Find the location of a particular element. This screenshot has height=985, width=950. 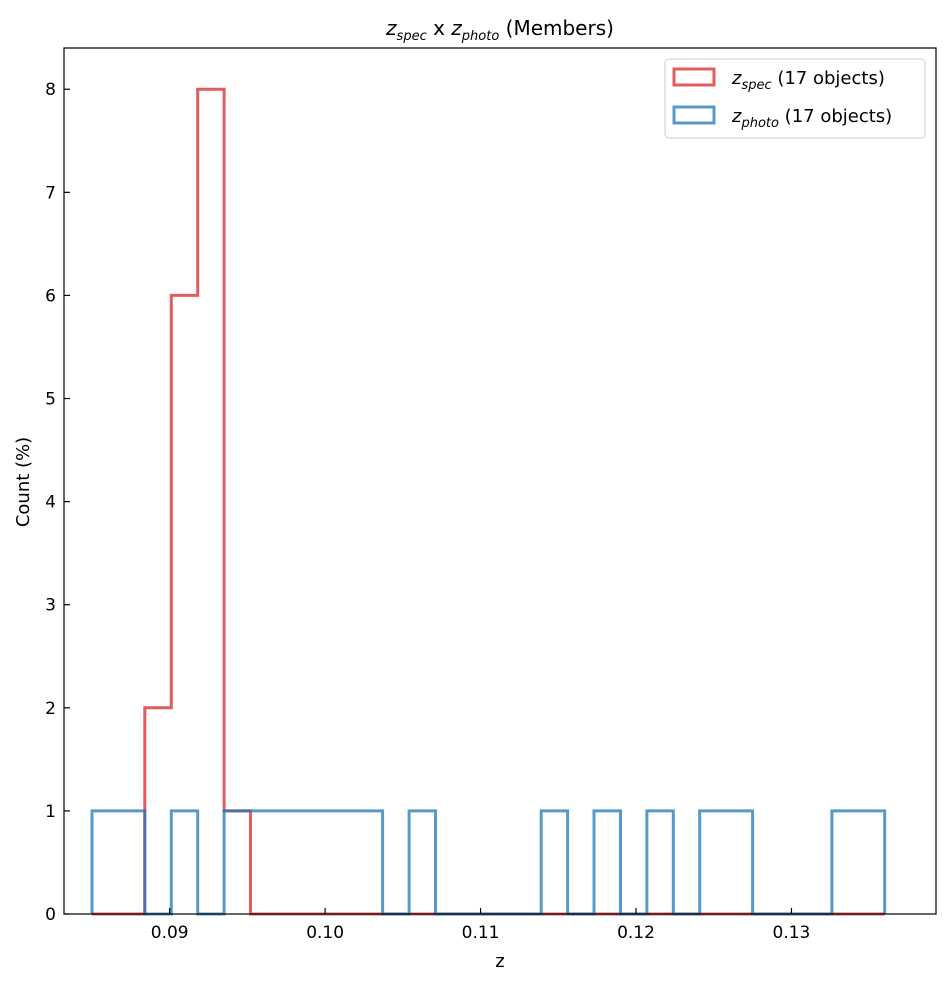

y-tick-label-5: 5 is located at coordinates (50, 400).